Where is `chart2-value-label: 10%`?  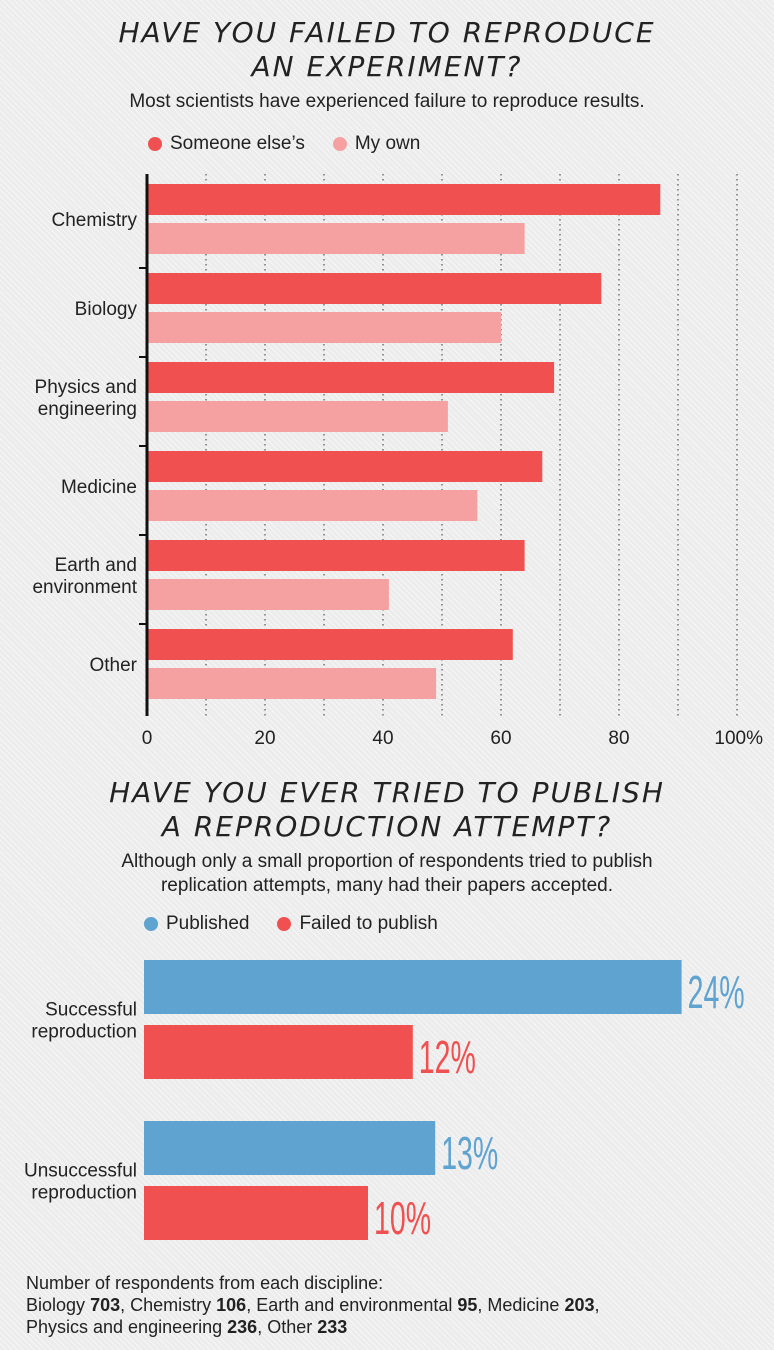
chart2-value-label: 10% is located at coordinates (402, 1219).